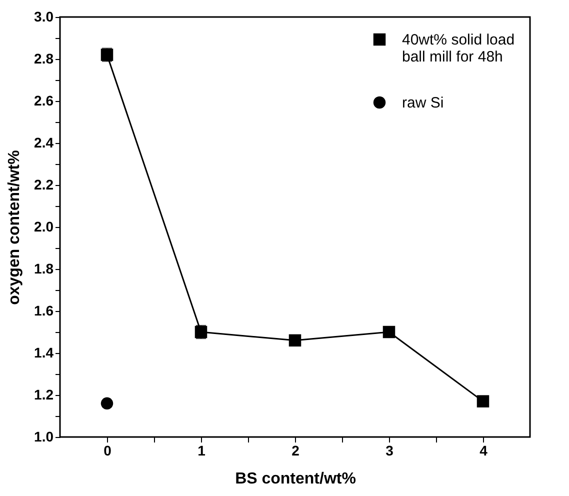 Image resolution: width=569 pixels, height=496 pixels. I want to click on y-tick-label: 2.2, so click(44, 184).